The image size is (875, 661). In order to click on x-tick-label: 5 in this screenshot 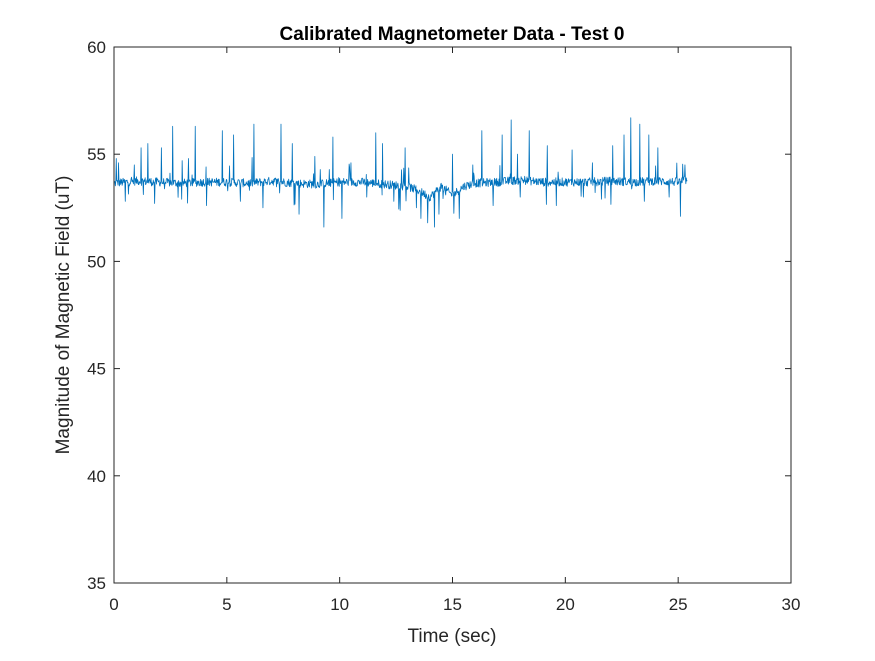, I will do `click(226, 604)`.